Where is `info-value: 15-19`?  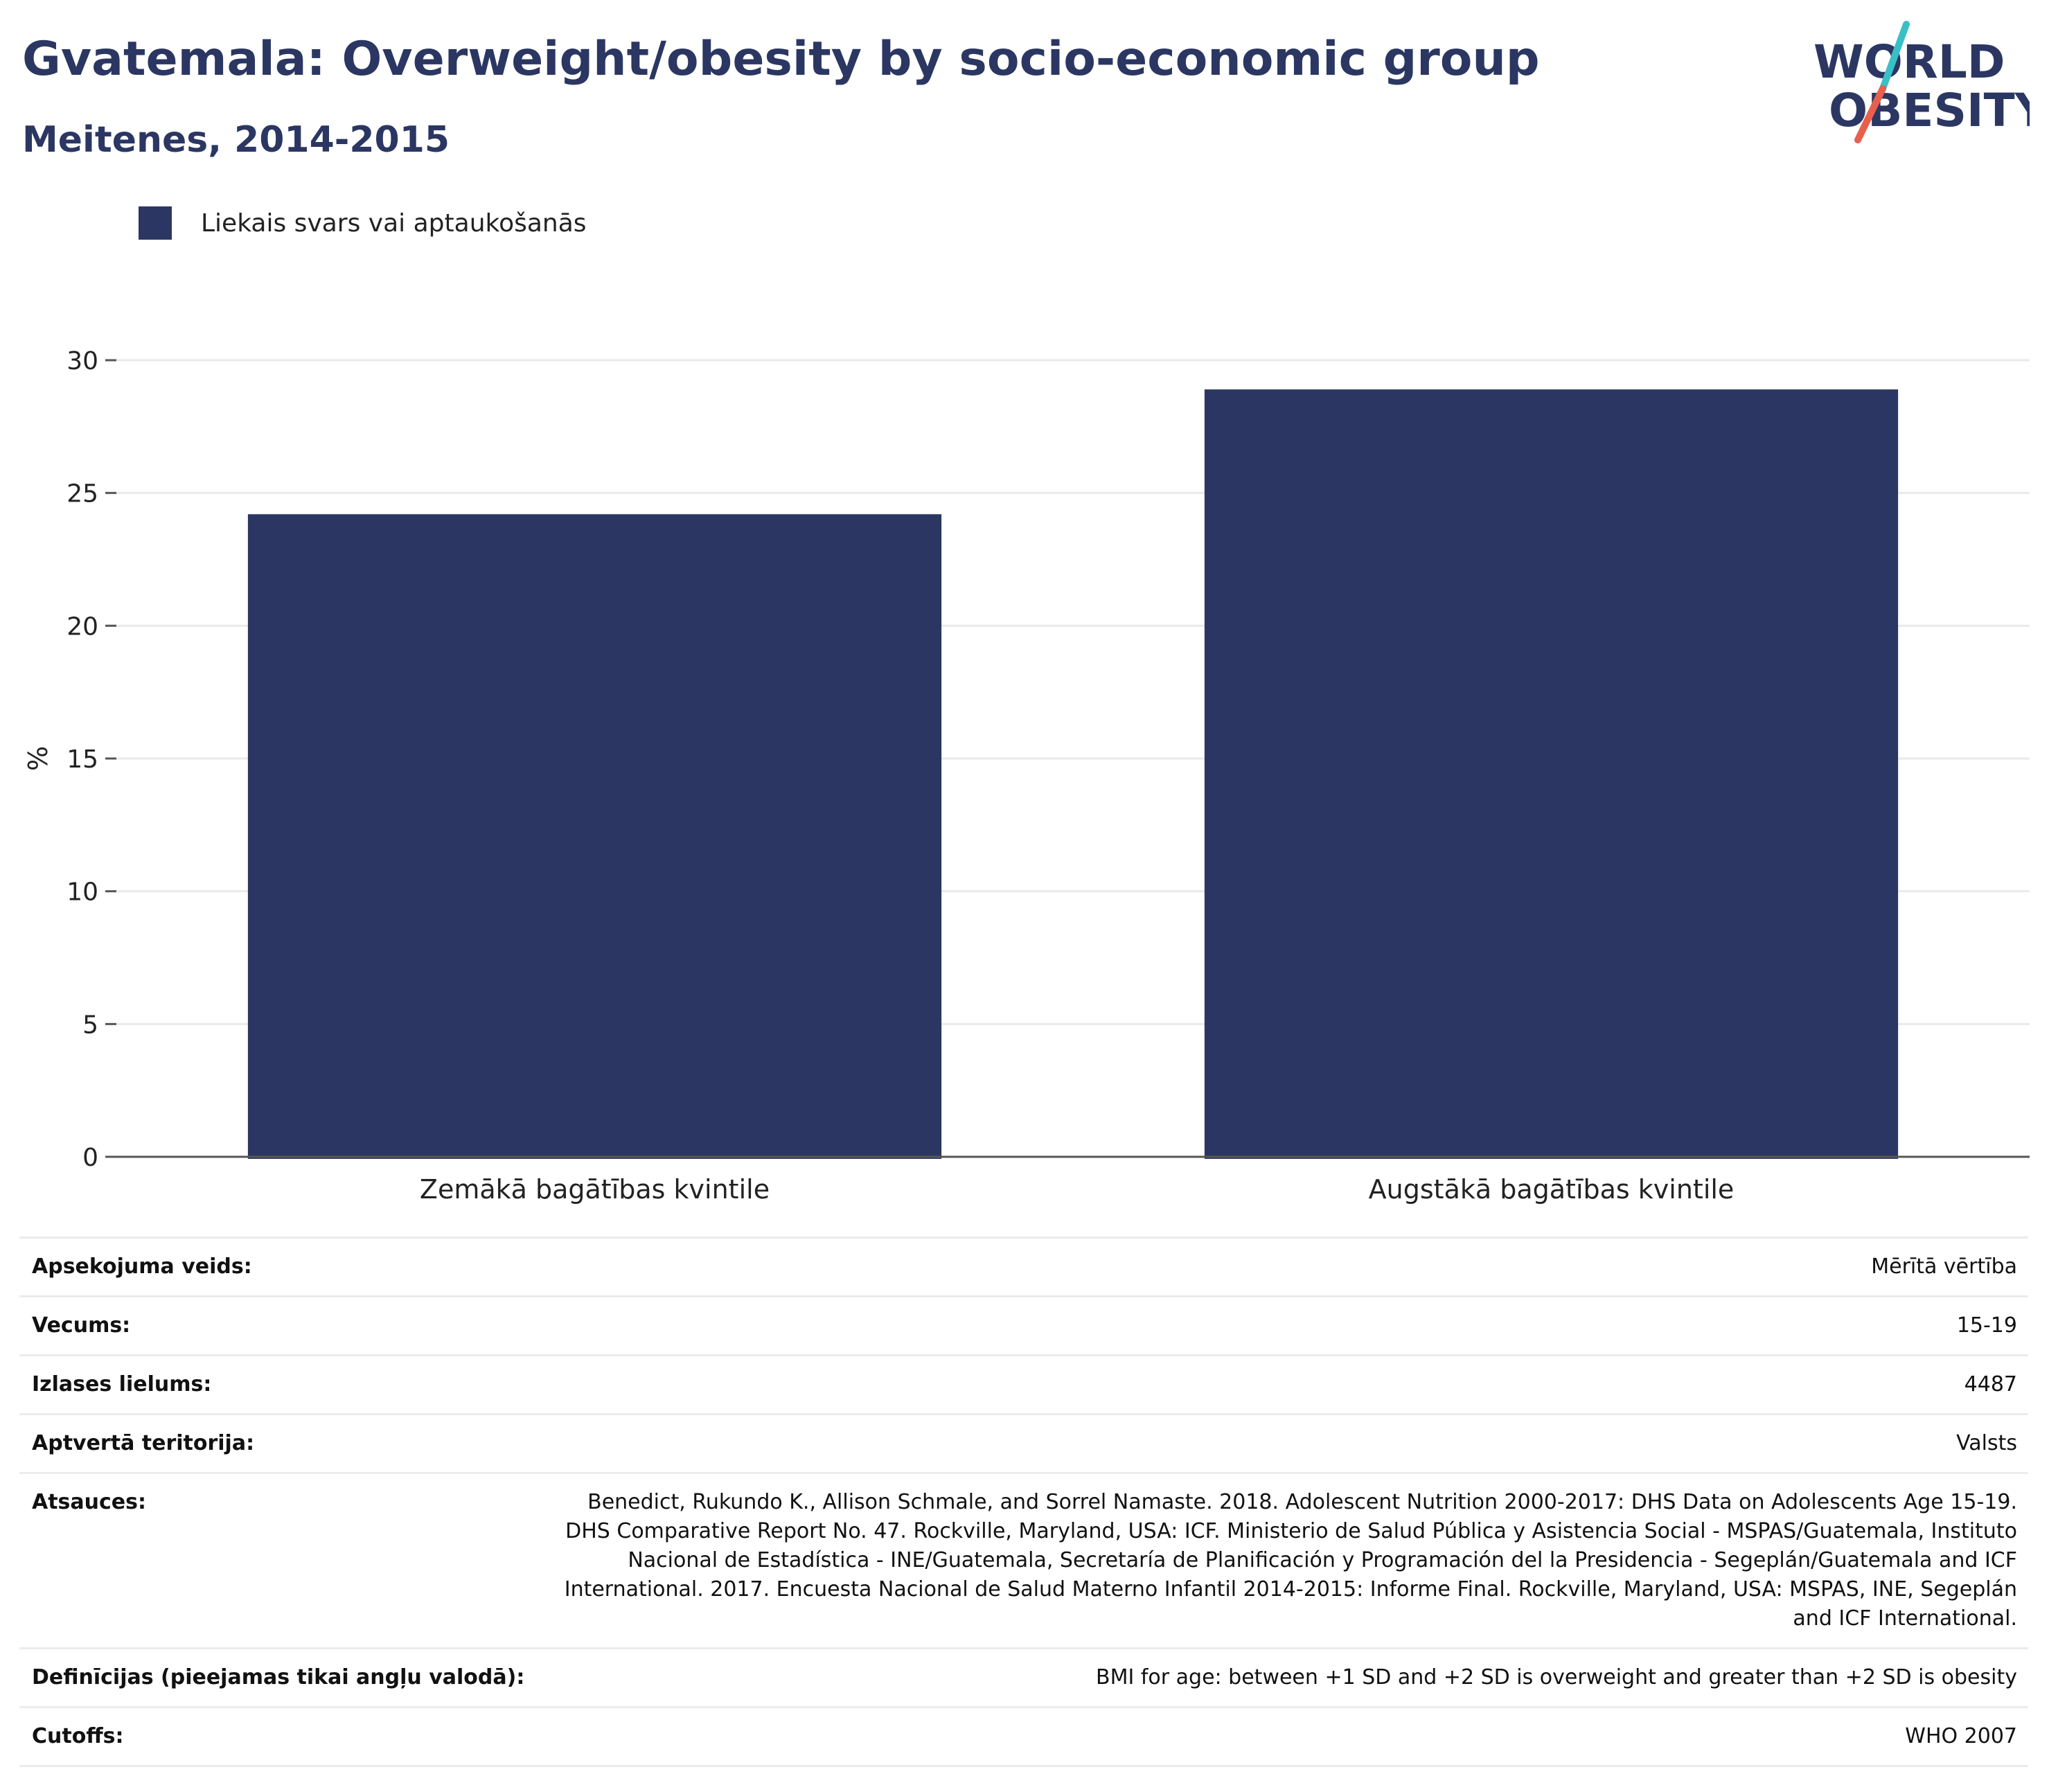 info-value: 15-19 is located at coordinates (1285, 1325).